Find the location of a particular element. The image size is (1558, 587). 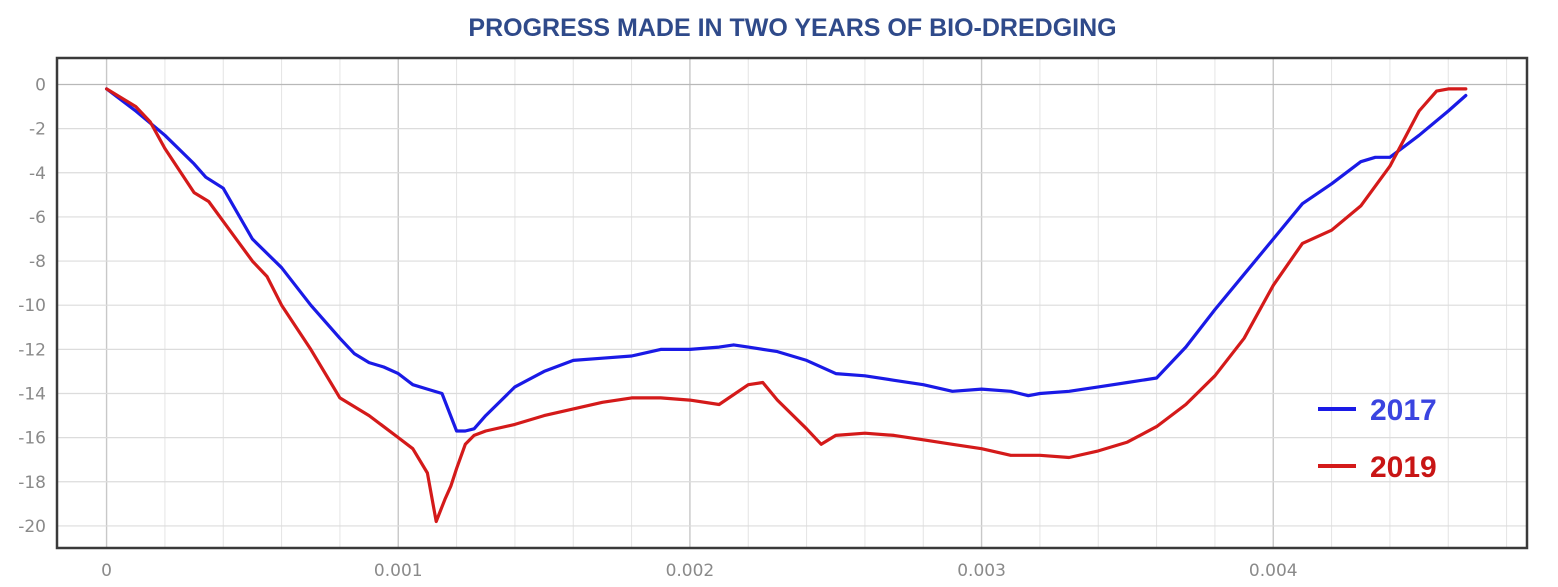

y-tick-label: -2 is located at coordinates (37, 130).